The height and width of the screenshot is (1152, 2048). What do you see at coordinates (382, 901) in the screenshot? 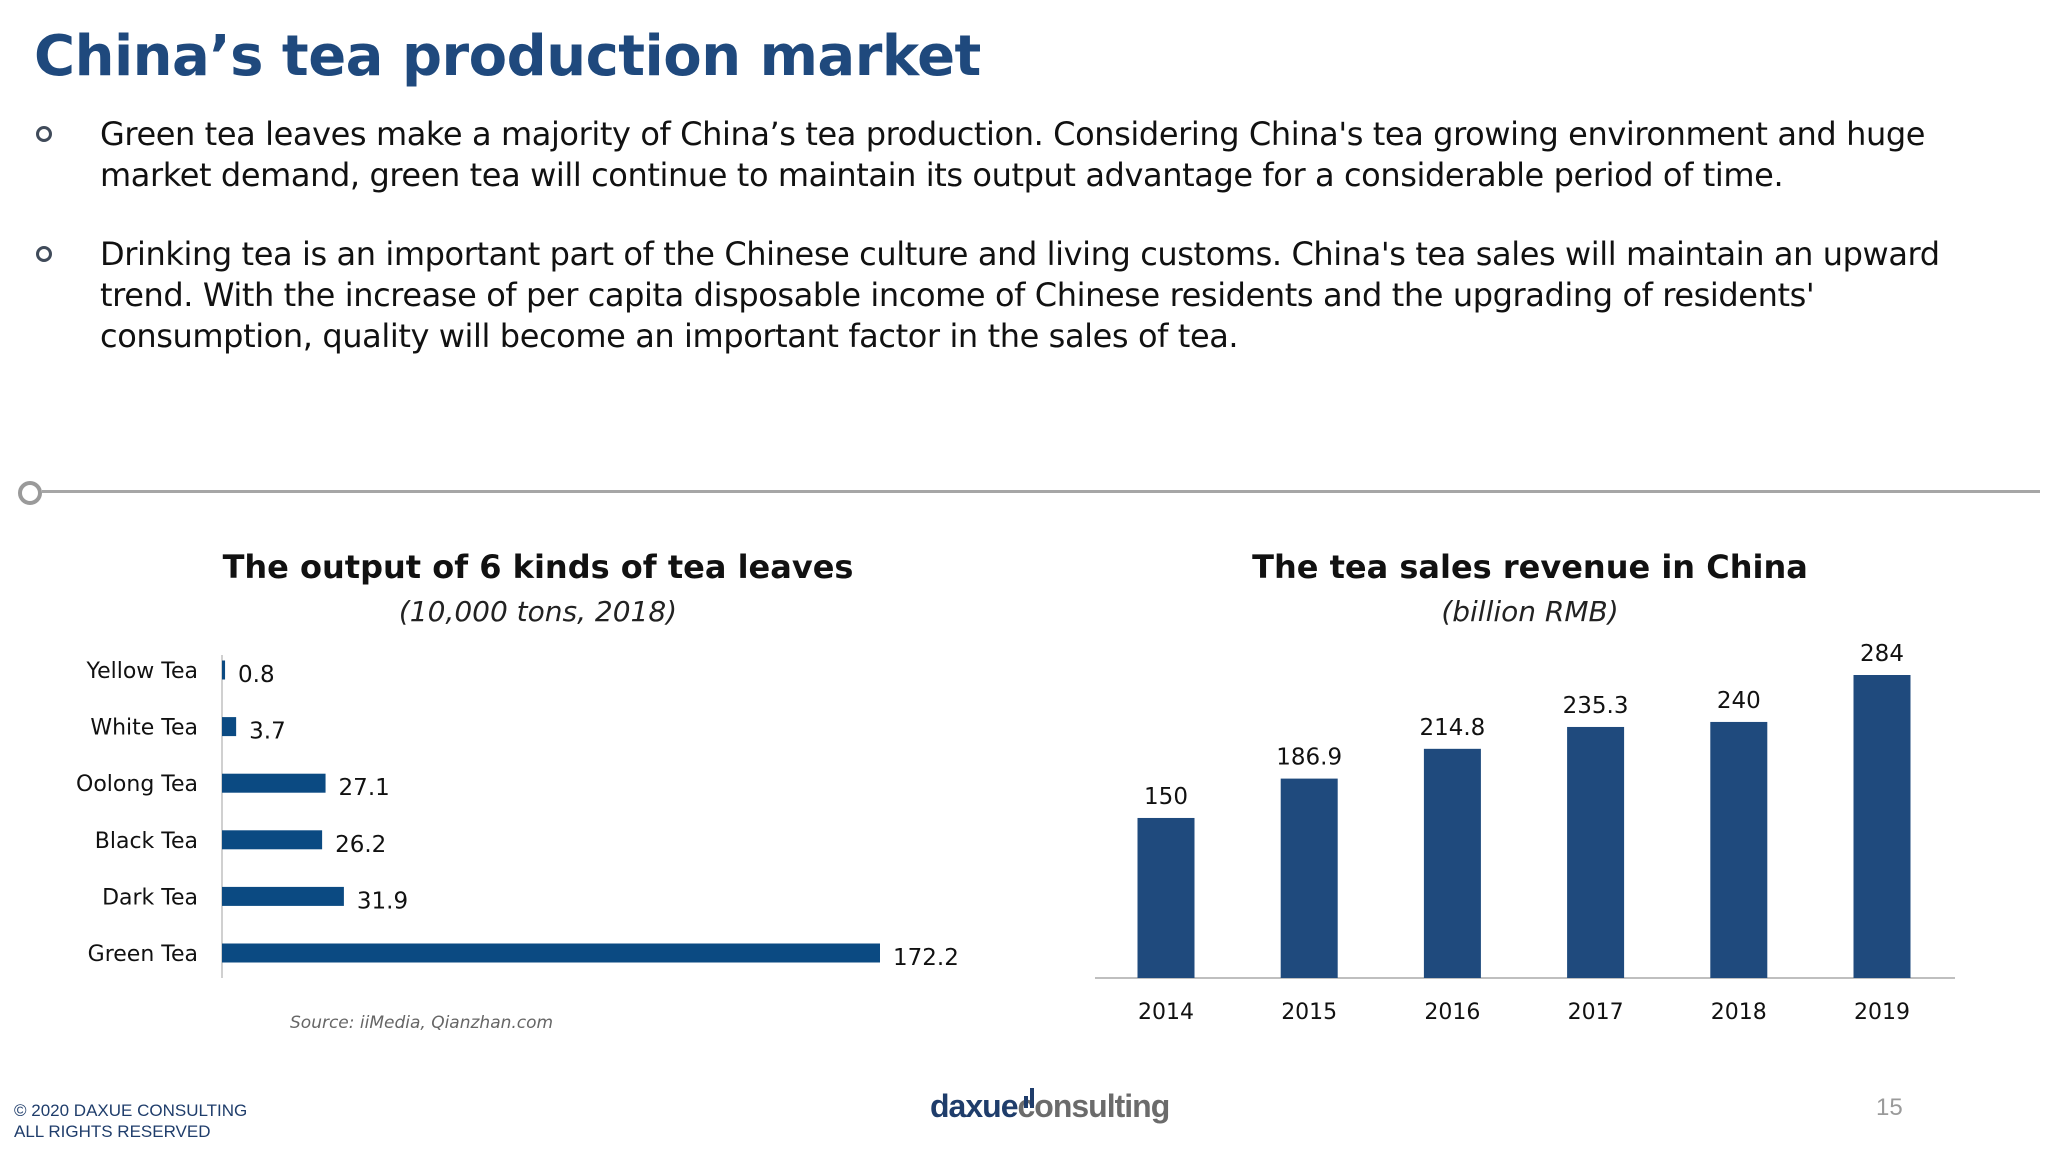
I see `value-label: 31.9` at bounding box center [382, 901].